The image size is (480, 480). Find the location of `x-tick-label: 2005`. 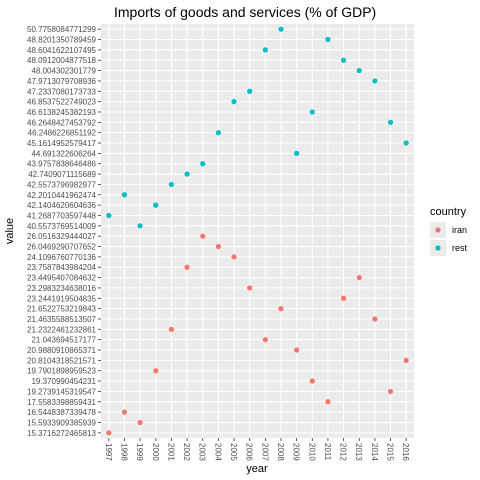

x-tick-label: 2005 is located at coordinates (233, 452).